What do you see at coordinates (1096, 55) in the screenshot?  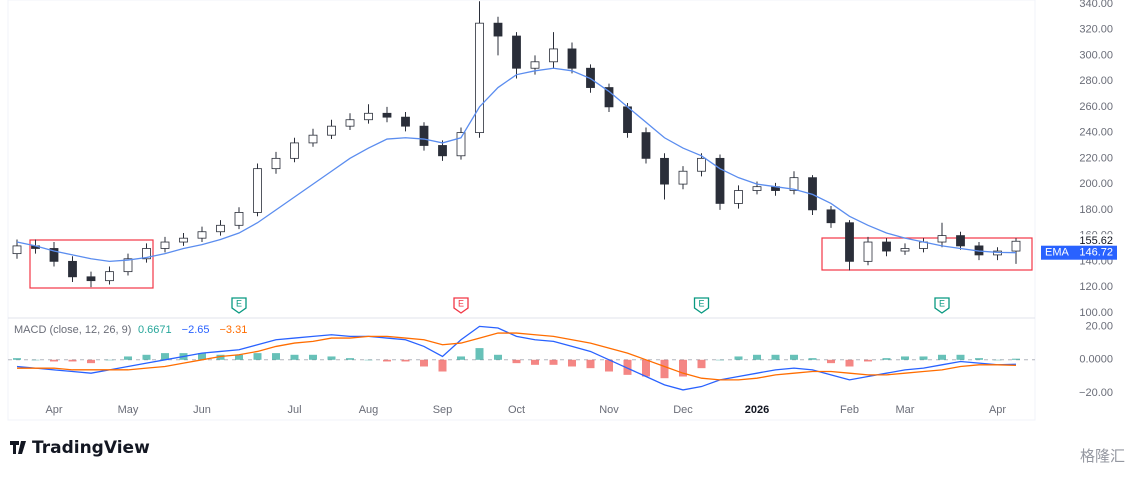 I see `y-tick-label: 300.00` at bounding box center [1096, 55].